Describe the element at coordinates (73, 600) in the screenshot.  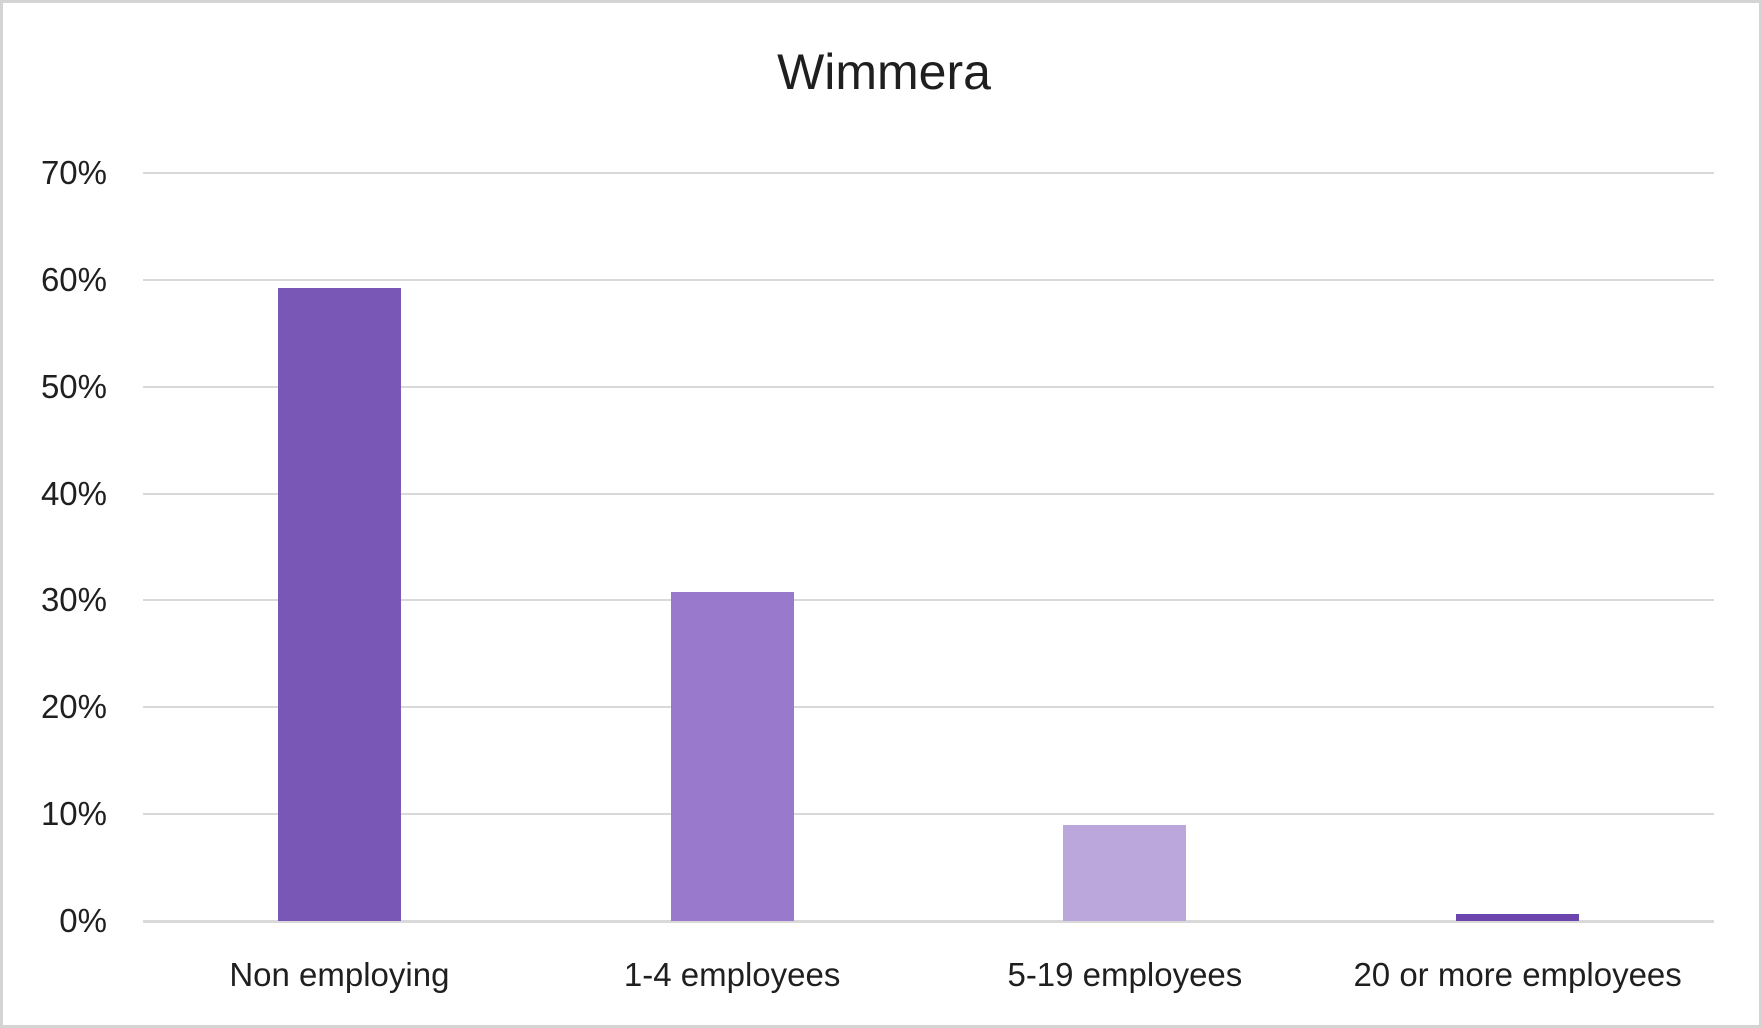
I see `y-axis-tick-label: 30%` at that location.